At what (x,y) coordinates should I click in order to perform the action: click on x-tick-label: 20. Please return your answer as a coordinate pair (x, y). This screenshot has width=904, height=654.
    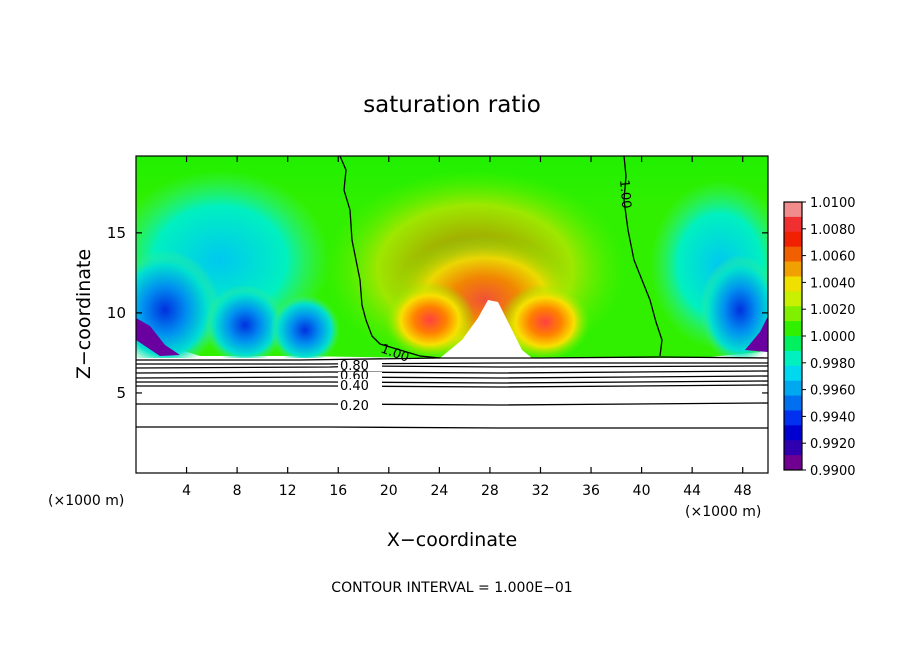
    Looking at the image, I should click on (389, 491).